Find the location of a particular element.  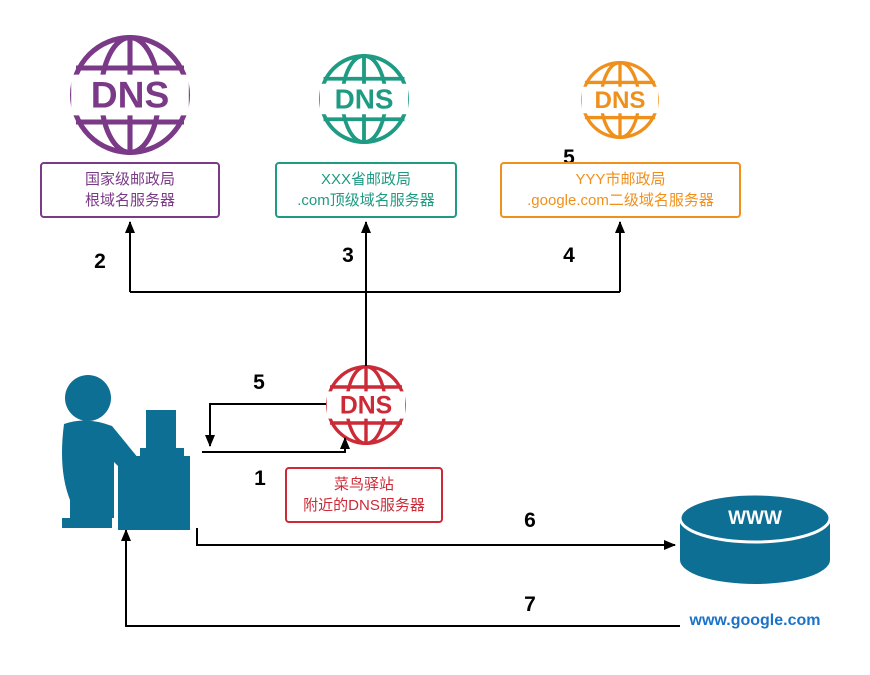

local-dns-globe-icon: DNS is located at coordinates (366, 405).